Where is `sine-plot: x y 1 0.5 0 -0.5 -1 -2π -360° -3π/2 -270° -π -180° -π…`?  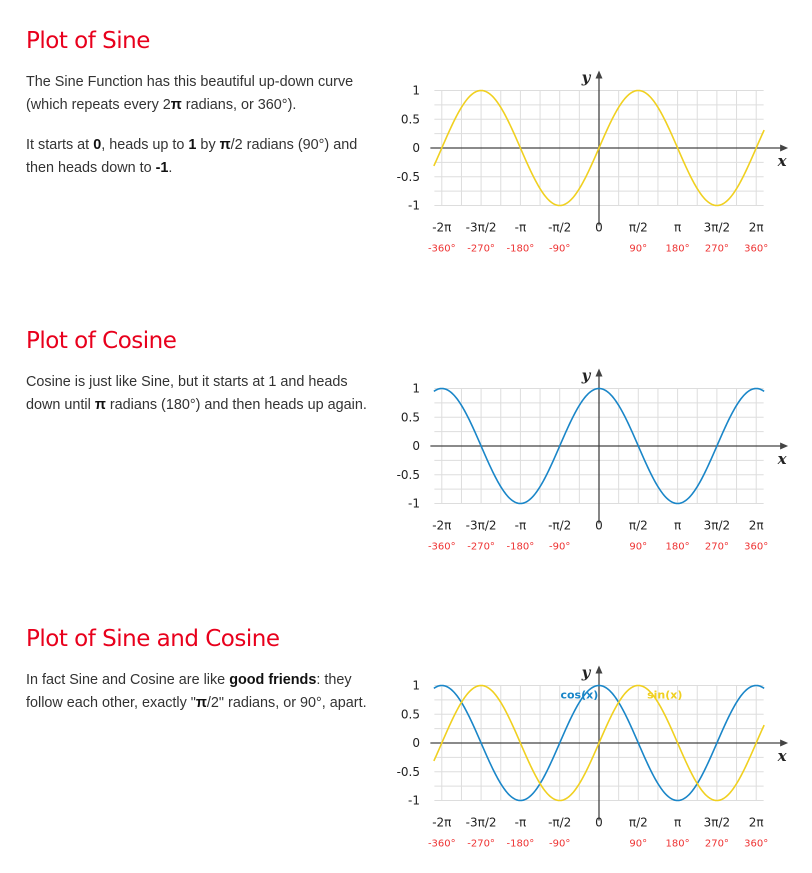
sine-plot: x y 1 0.5 0 -0.5 -1 -2π -360° -3π/2 -270° -π -180° -π… is located at coordinates (593, 162).